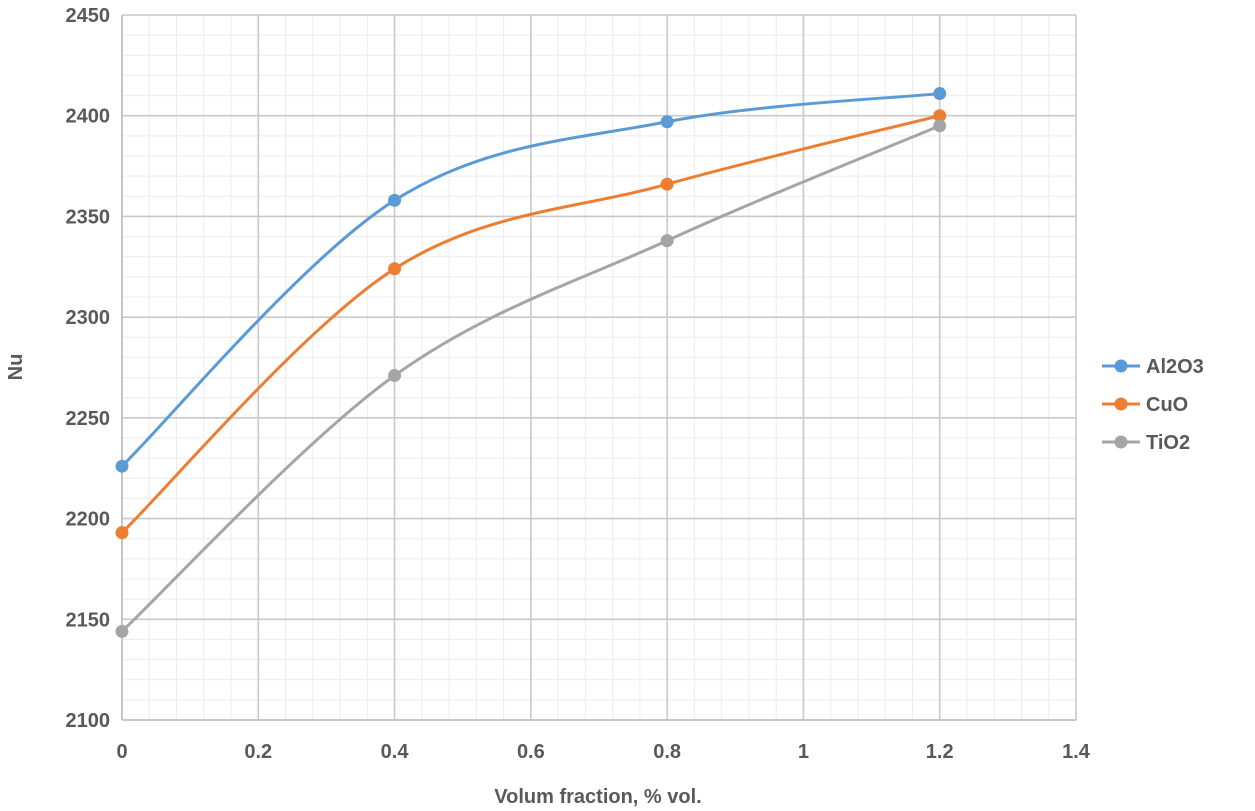  I want to click on y-tick-label: 2250, so click(88, 419).